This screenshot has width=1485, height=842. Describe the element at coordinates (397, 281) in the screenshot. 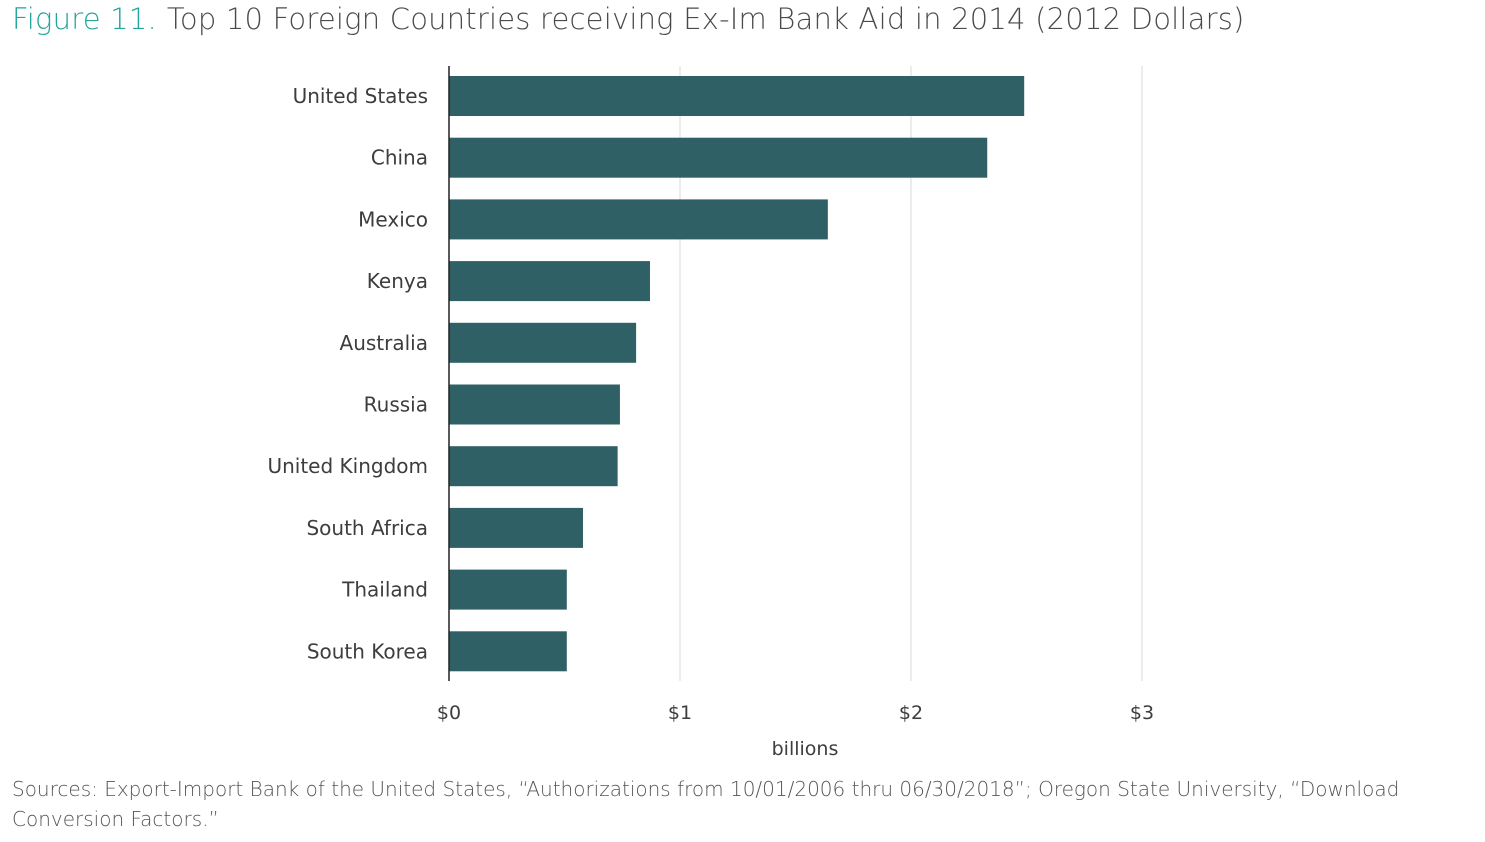

I see `category-label: Kenya` at that location.